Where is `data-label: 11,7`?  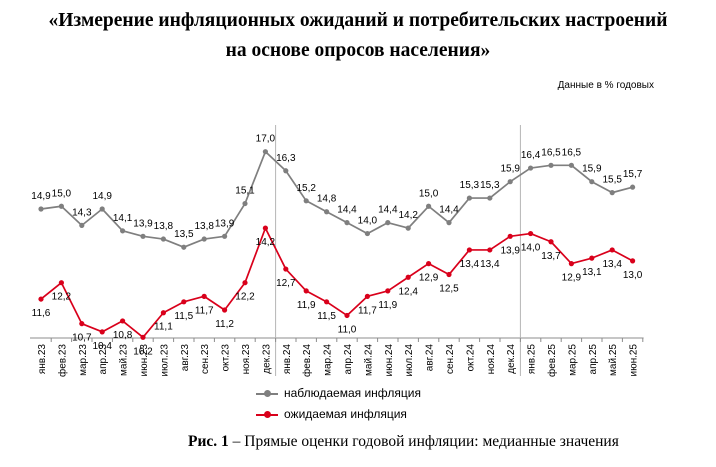 data-label: 11,7 is located at coordinates (367, 310).